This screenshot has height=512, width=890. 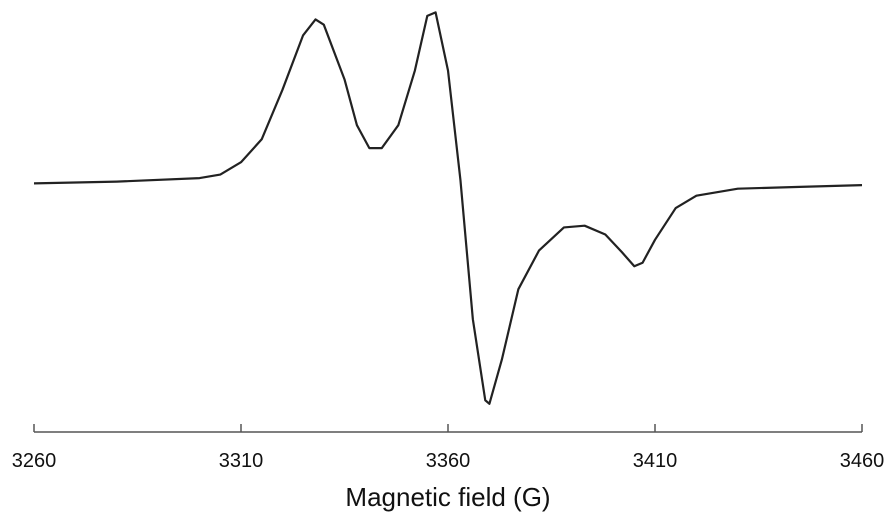 What do you see at coordinates (34, 461) in the screenshot?
I see `x-tick-label: 3260` at bounding box center [34, 461].